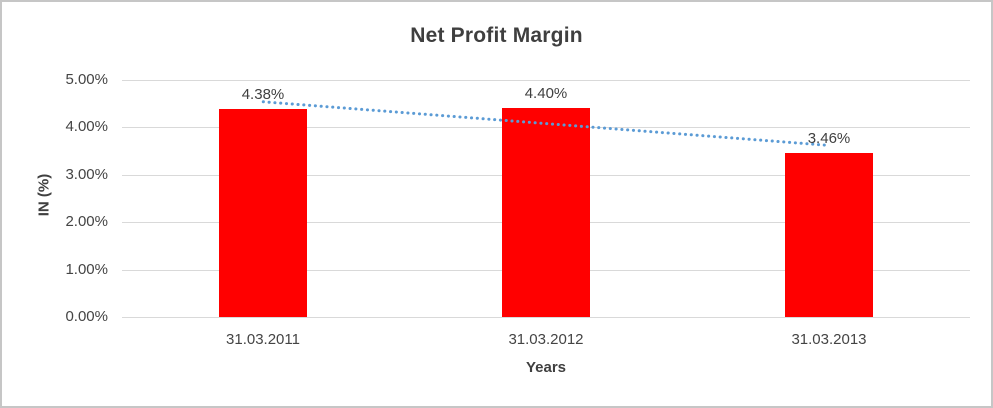  What do you see at coordinates (829, 138) in the screenshot?
I see `data-label-2013: 3.46%` at bounding box center [829, 138].